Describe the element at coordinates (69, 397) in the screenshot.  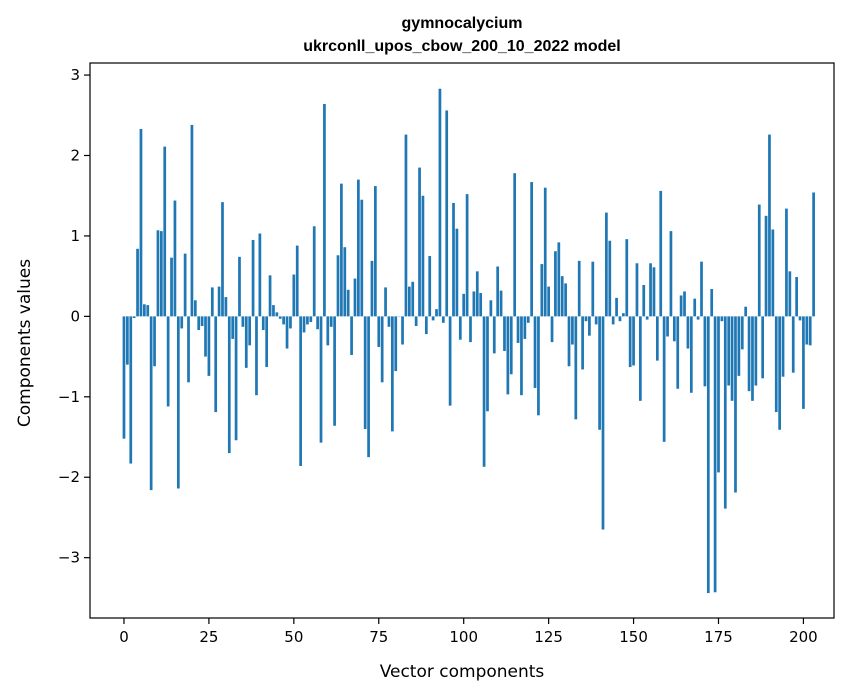
I see `y-tick-label: −1` at that location.